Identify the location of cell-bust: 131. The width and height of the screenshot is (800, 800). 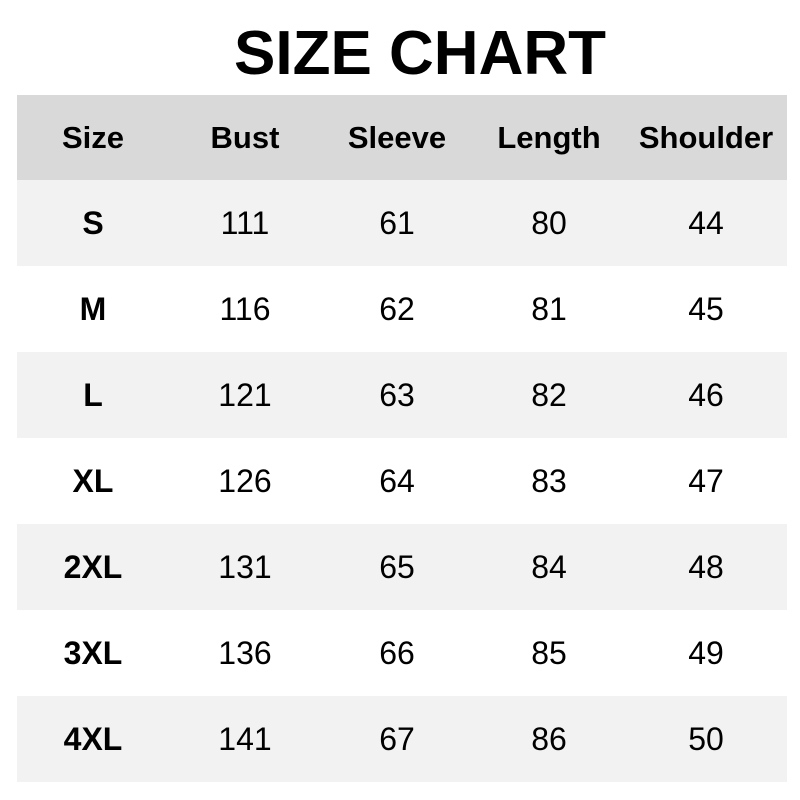
(245, 566).